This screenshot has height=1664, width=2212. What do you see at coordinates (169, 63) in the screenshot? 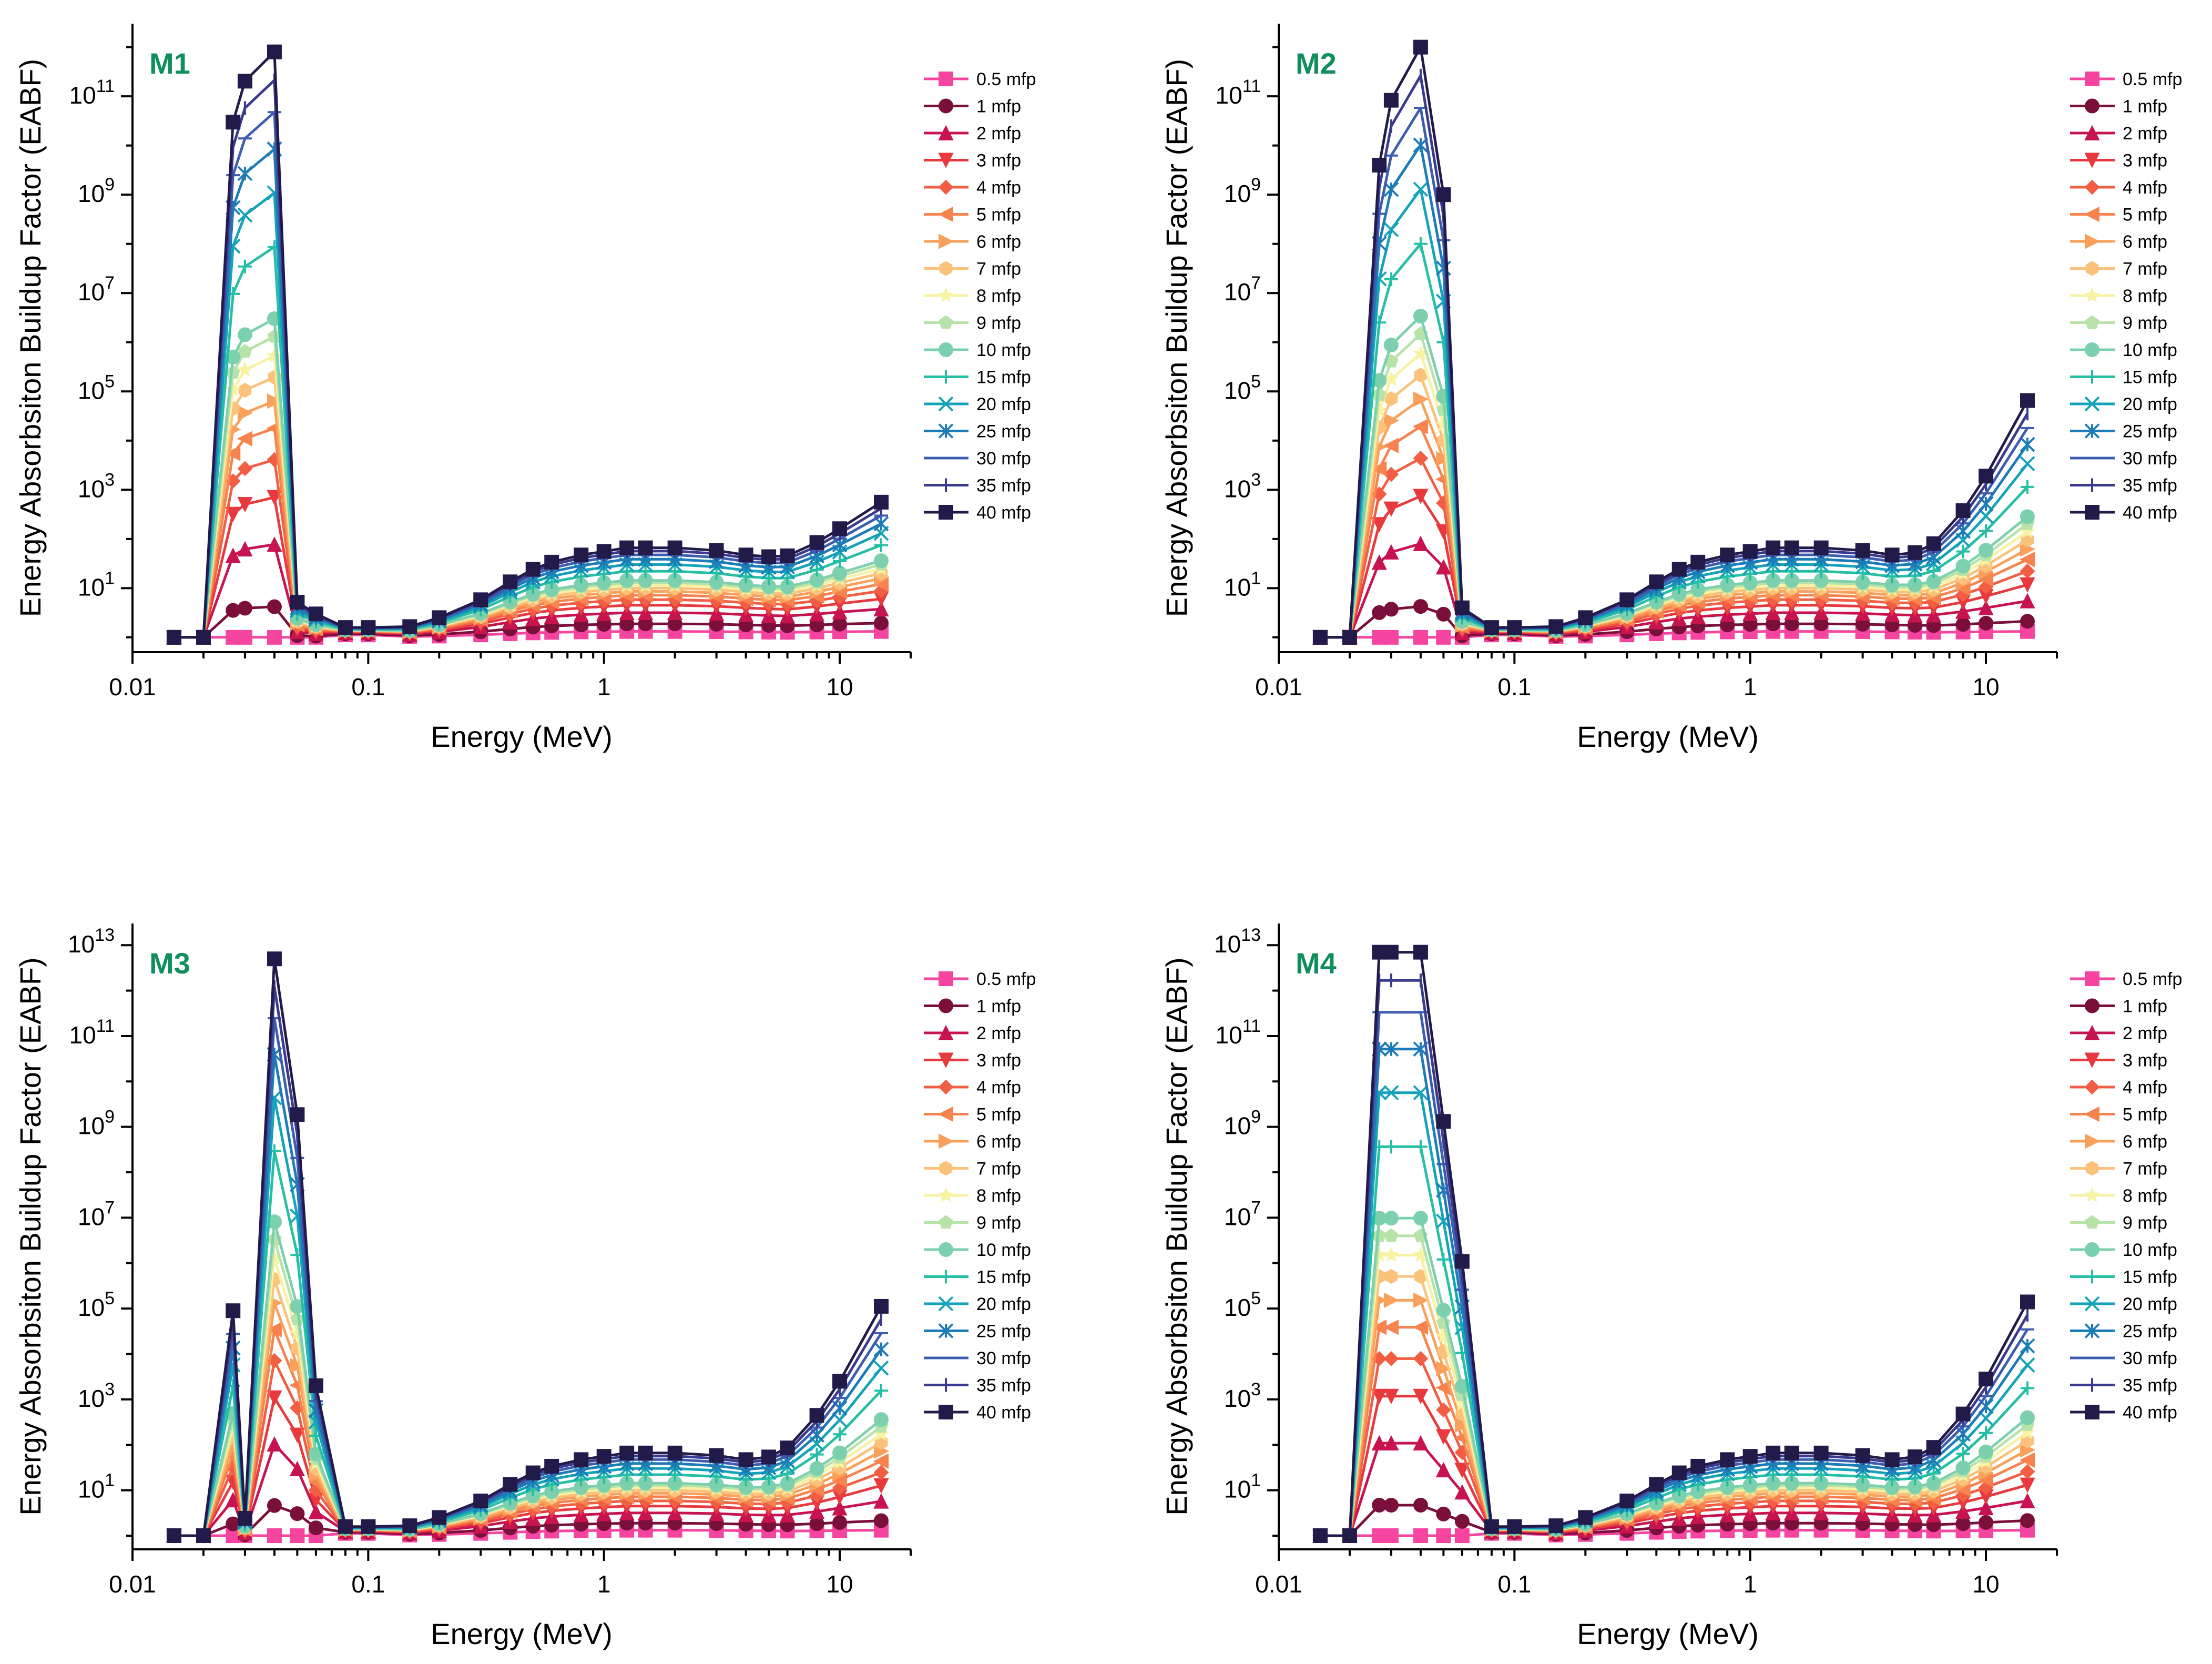
I see `panel-label: M1` at bounding box center [169, 63].